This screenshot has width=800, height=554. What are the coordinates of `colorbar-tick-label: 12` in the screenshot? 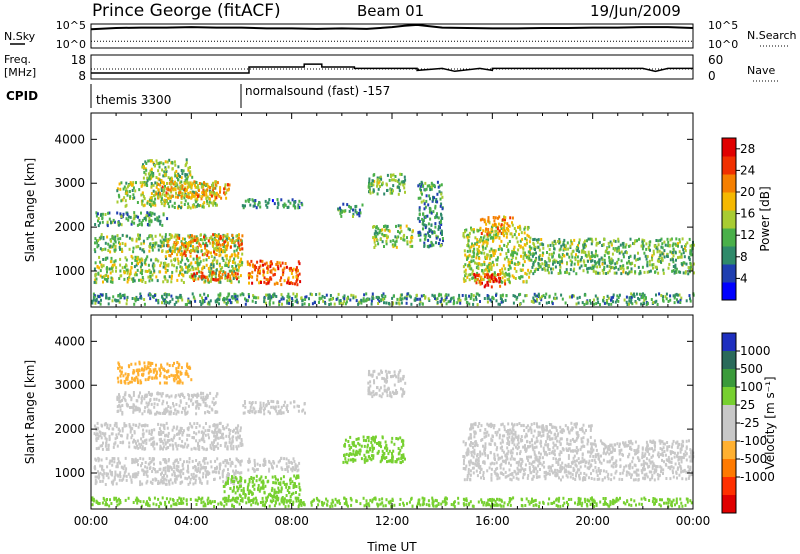 It's located at (747, 235).